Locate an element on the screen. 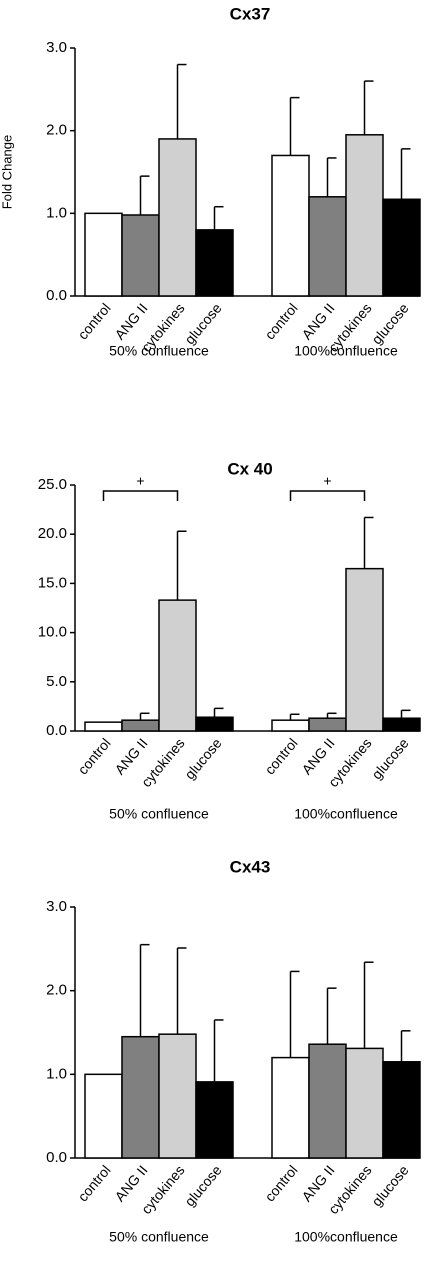  chart-title: Cx37 is located at coordinates (250, 13).